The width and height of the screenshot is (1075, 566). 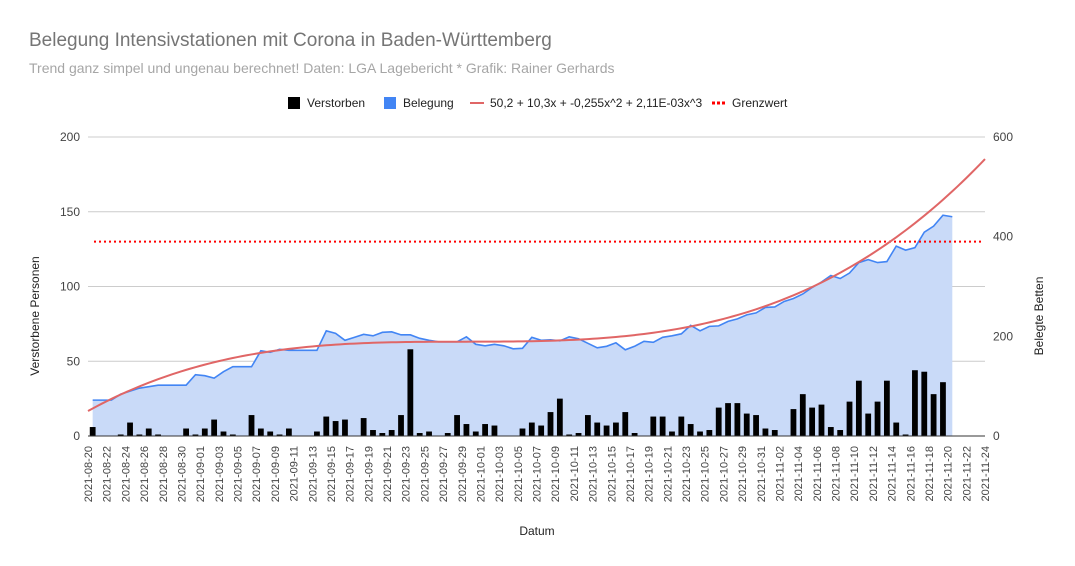 I want to click on x-tick-label: 2021-11-16, so click(x=911, y=473).